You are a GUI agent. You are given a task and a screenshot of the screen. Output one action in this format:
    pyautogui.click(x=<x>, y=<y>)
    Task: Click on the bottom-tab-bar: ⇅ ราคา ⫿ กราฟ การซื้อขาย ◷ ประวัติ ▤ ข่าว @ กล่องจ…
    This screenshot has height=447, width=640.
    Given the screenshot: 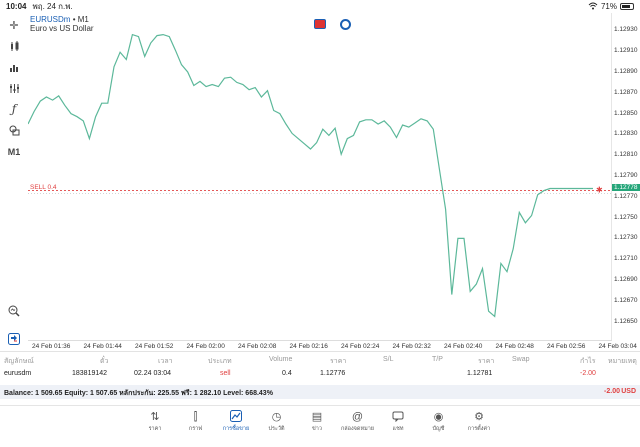 What is the action you would take?
    pyautogui.click(x=320, y=426)
    